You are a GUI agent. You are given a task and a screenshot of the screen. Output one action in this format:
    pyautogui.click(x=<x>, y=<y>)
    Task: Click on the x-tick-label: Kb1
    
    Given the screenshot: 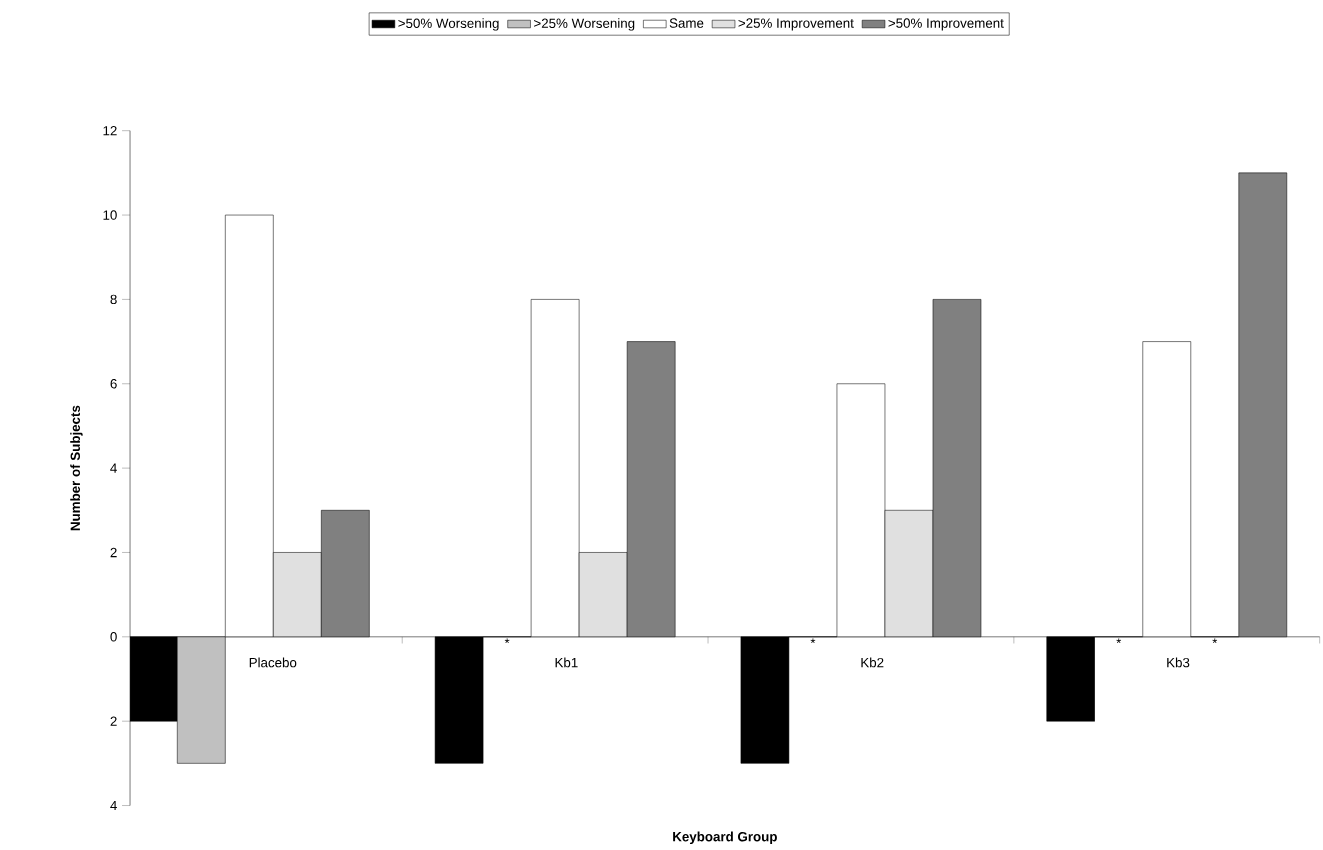 What is the action you would take?
    pyautogui.click(x=566, y=662)
    